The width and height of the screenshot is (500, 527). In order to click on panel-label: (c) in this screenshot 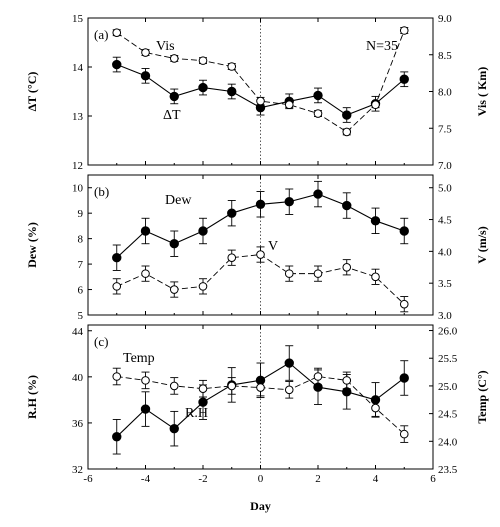, I will do `click(101, 341)`.